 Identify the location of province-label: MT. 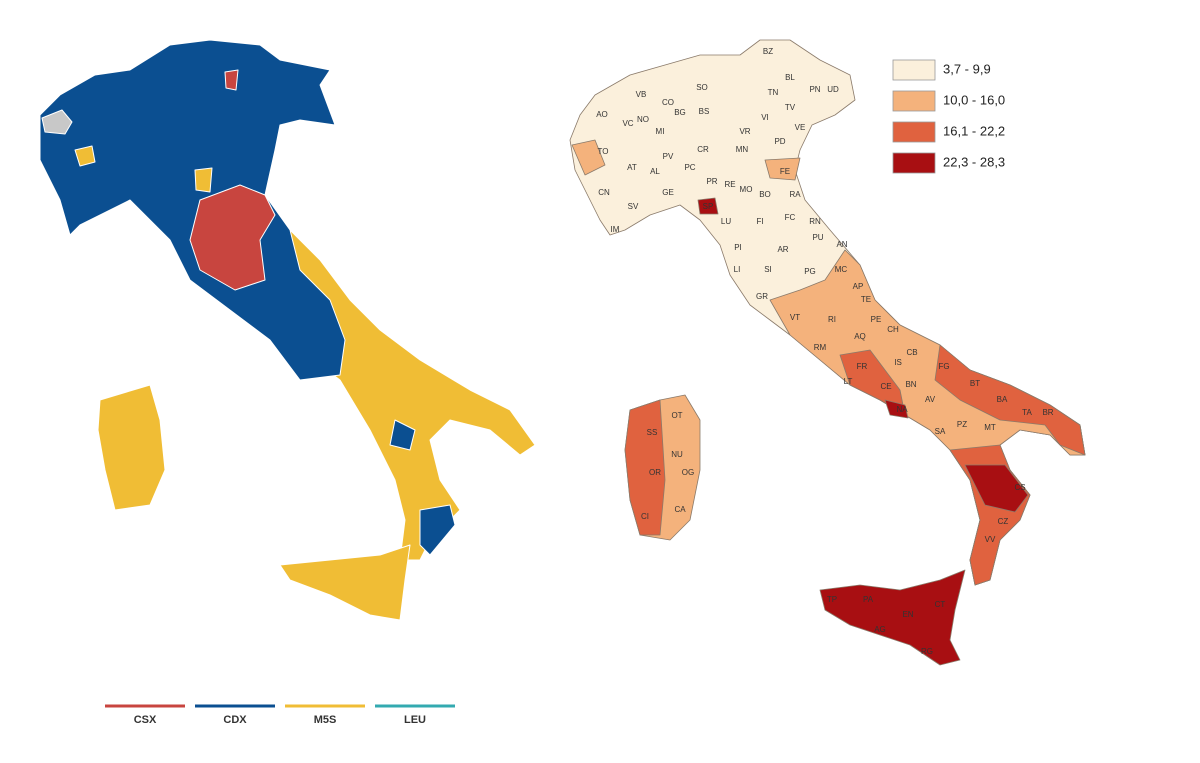
(990, 427).